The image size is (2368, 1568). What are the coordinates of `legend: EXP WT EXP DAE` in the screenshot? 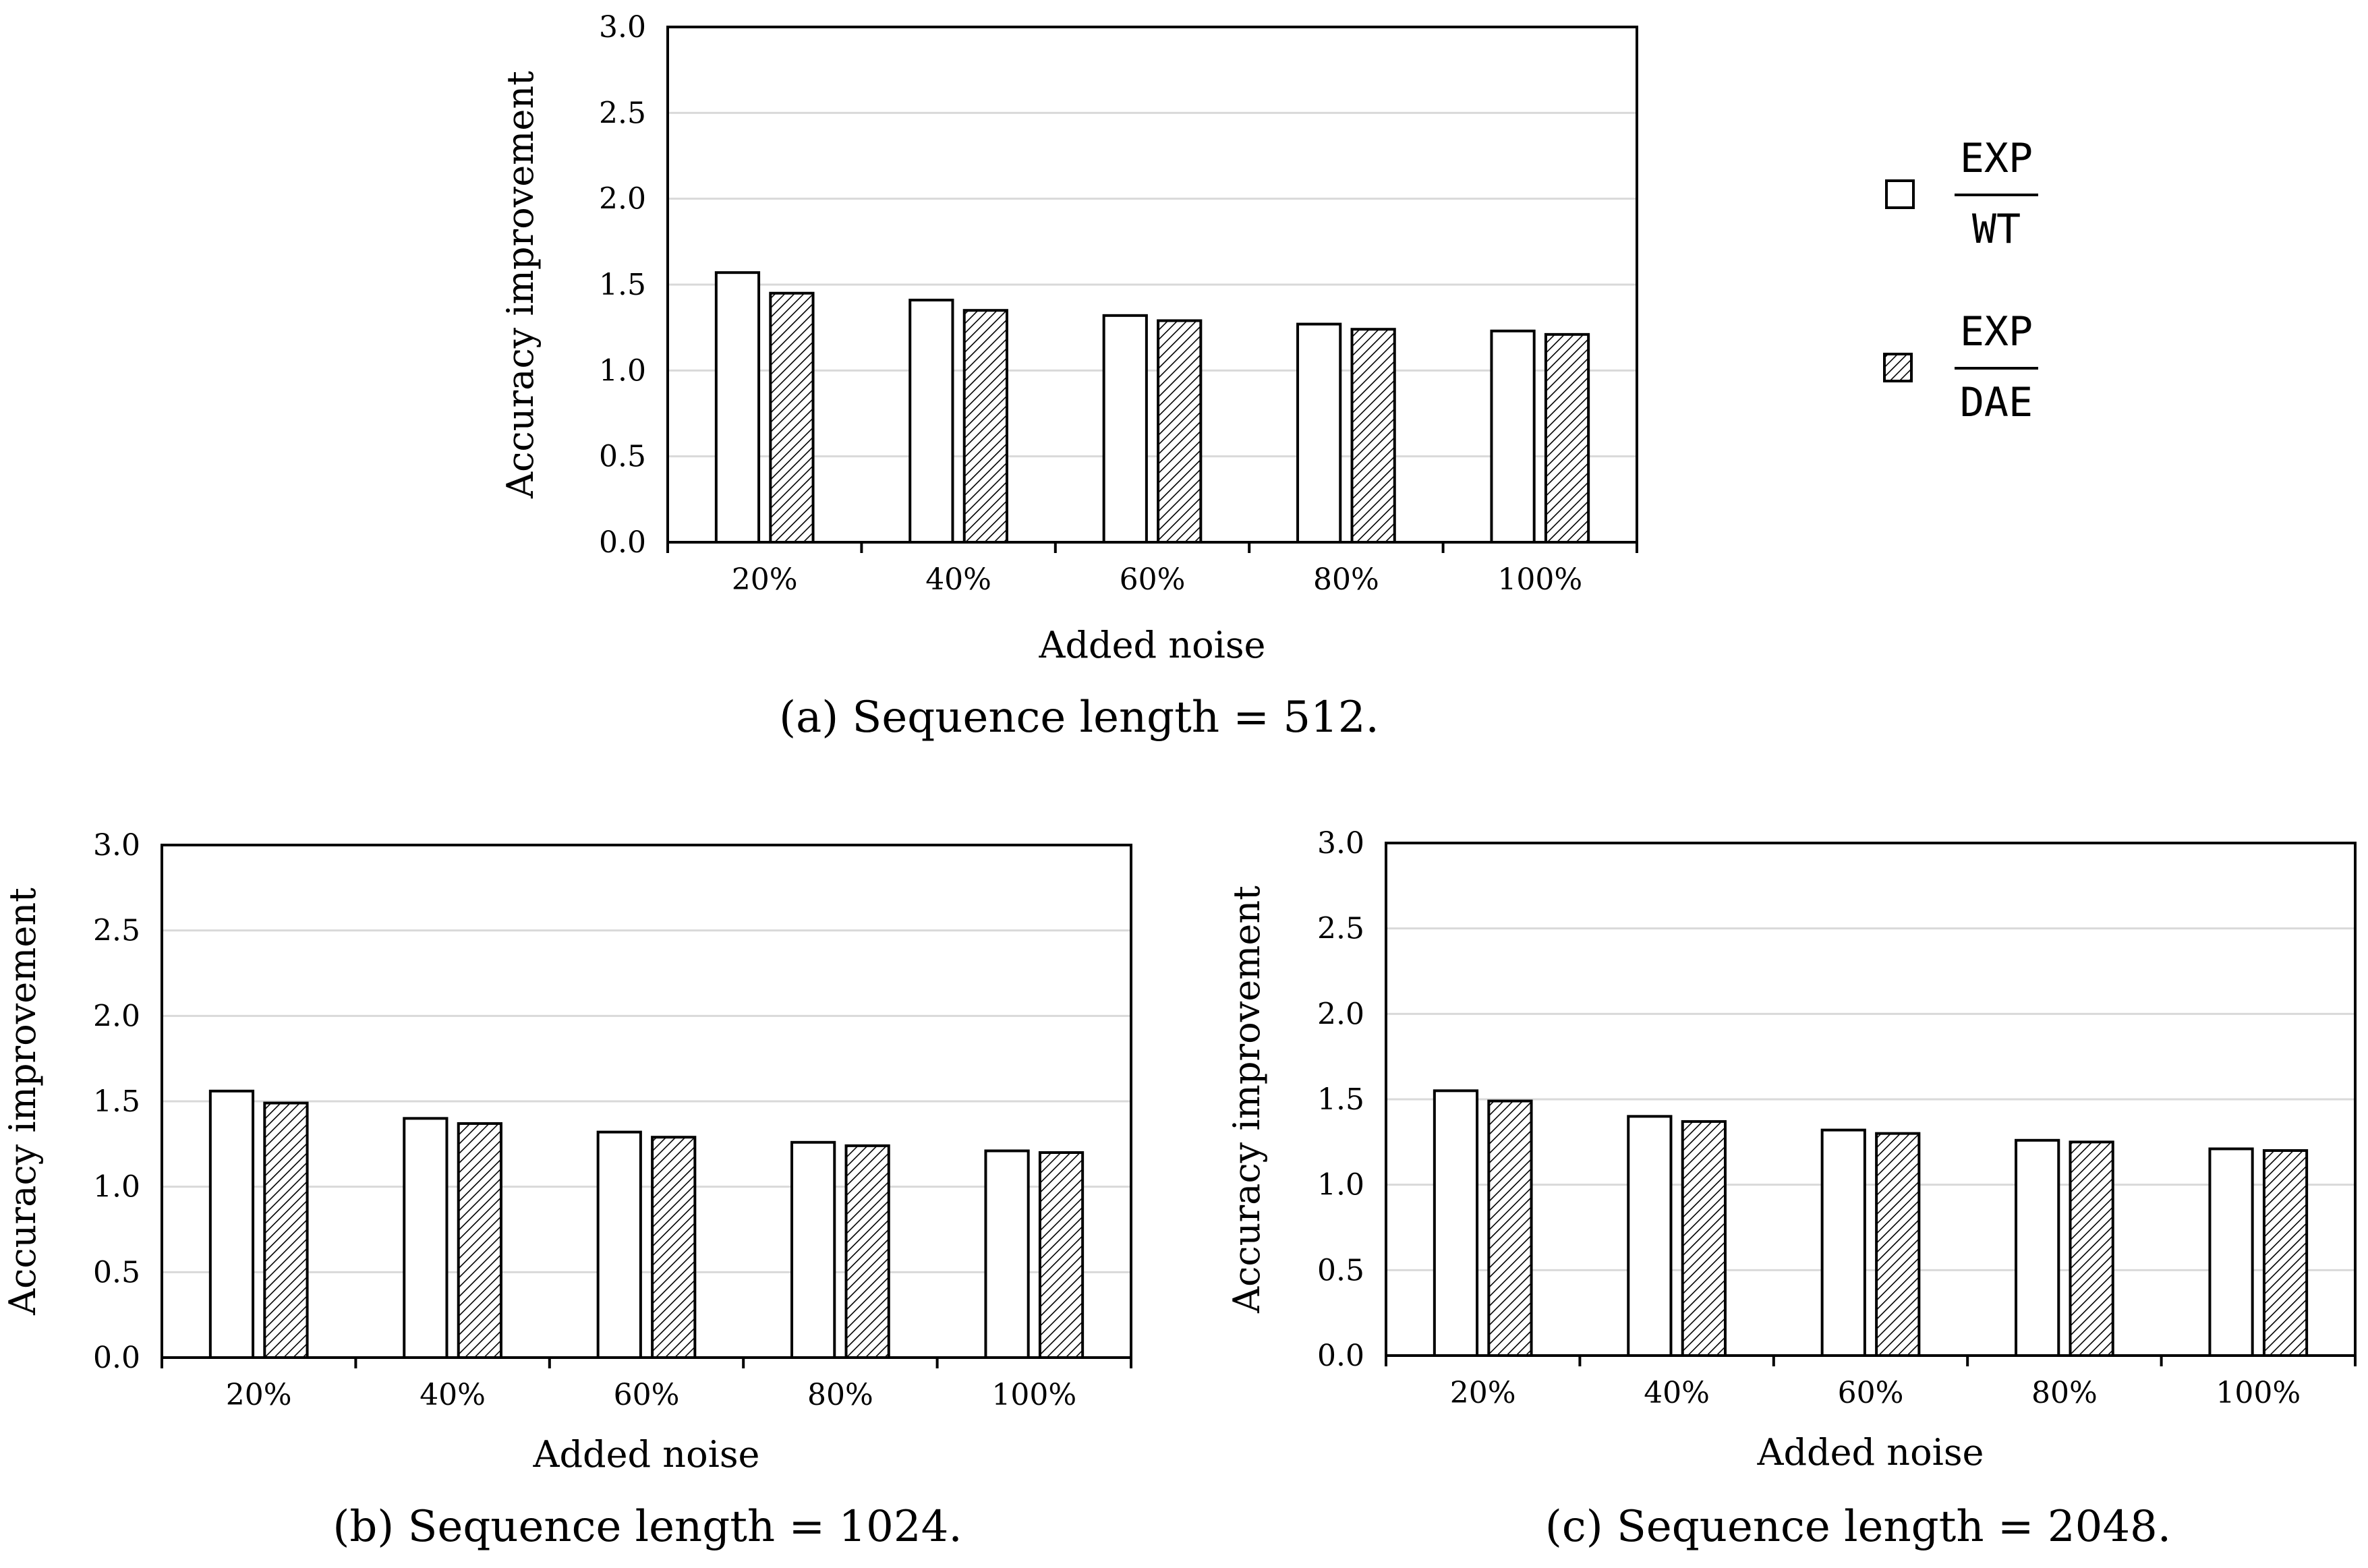 It's located at (1960, 280).